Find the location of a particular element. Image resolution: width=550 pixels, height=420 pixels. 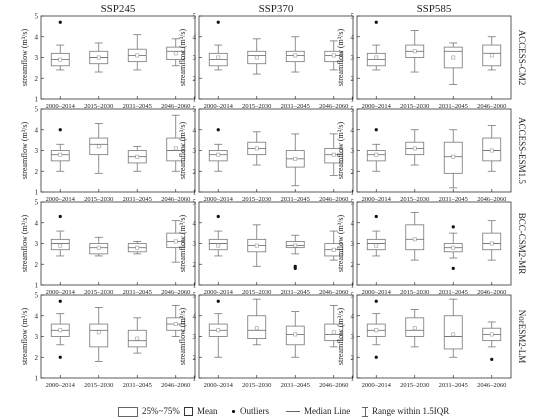

legend-mean-item: Mean is located at coordinates (201, 411).